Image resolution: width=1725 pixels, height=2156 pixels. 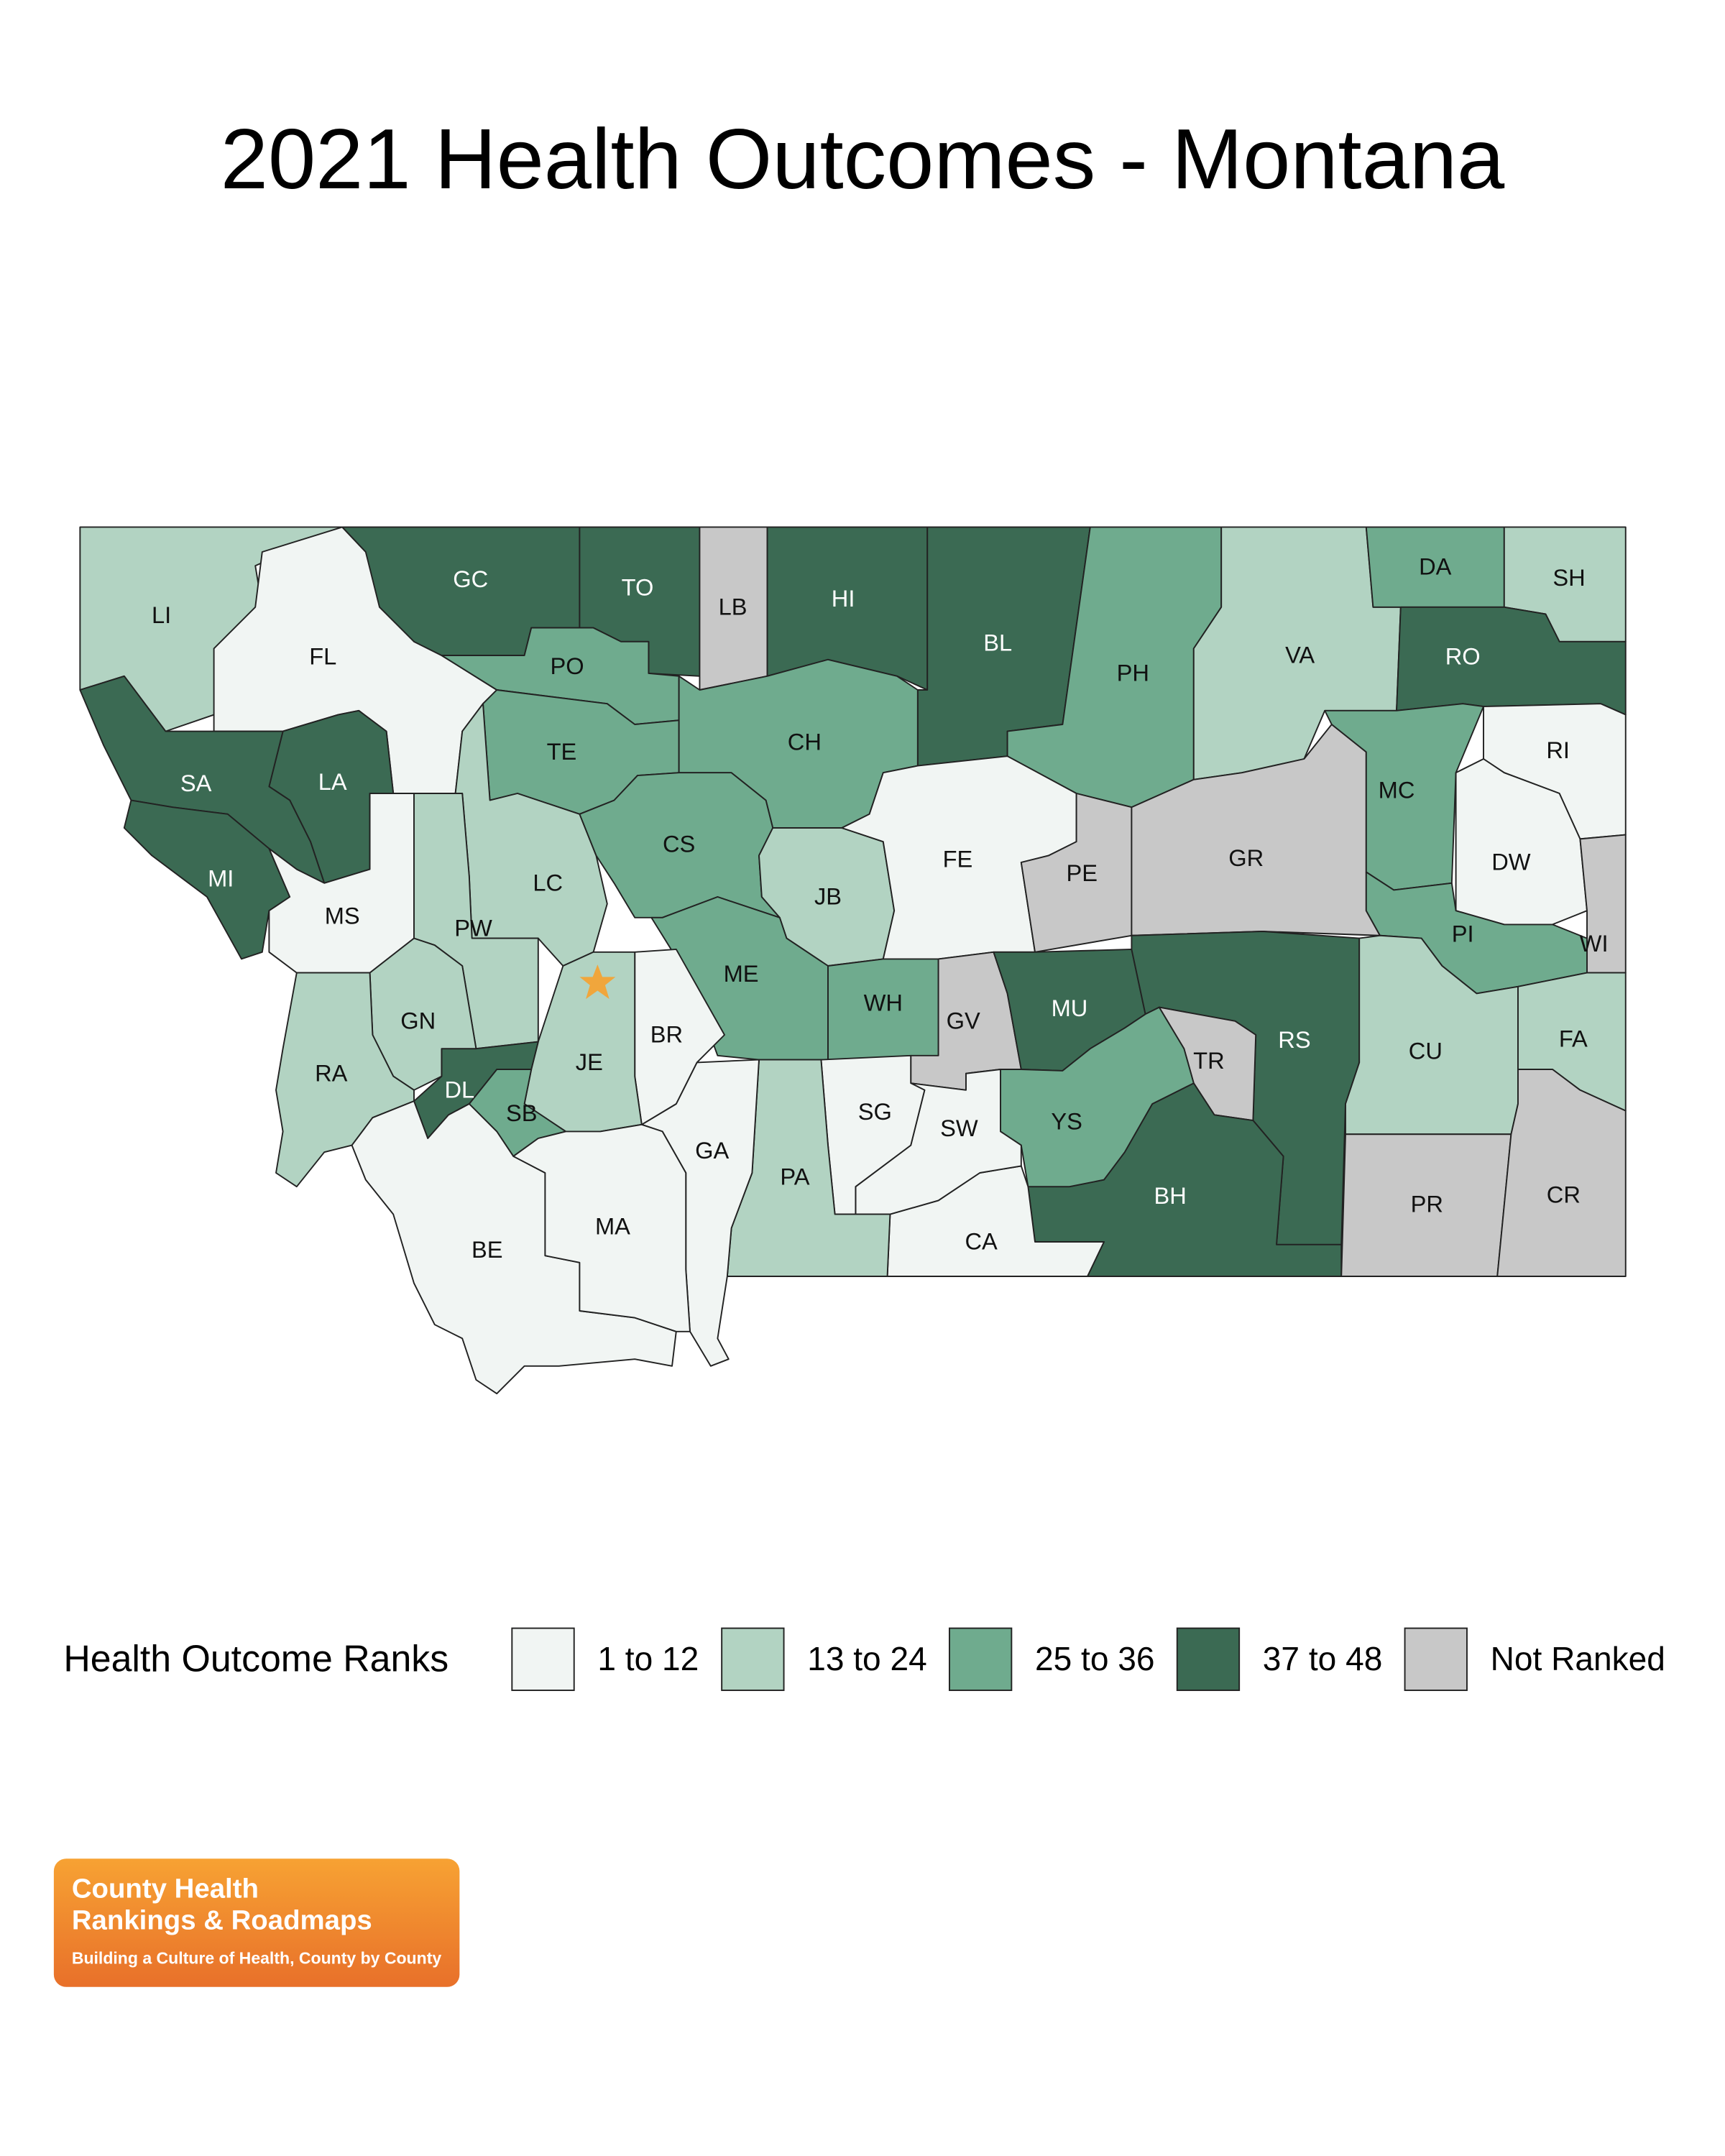 I want to click on county-label: CA, so click(x=981, y=1241).